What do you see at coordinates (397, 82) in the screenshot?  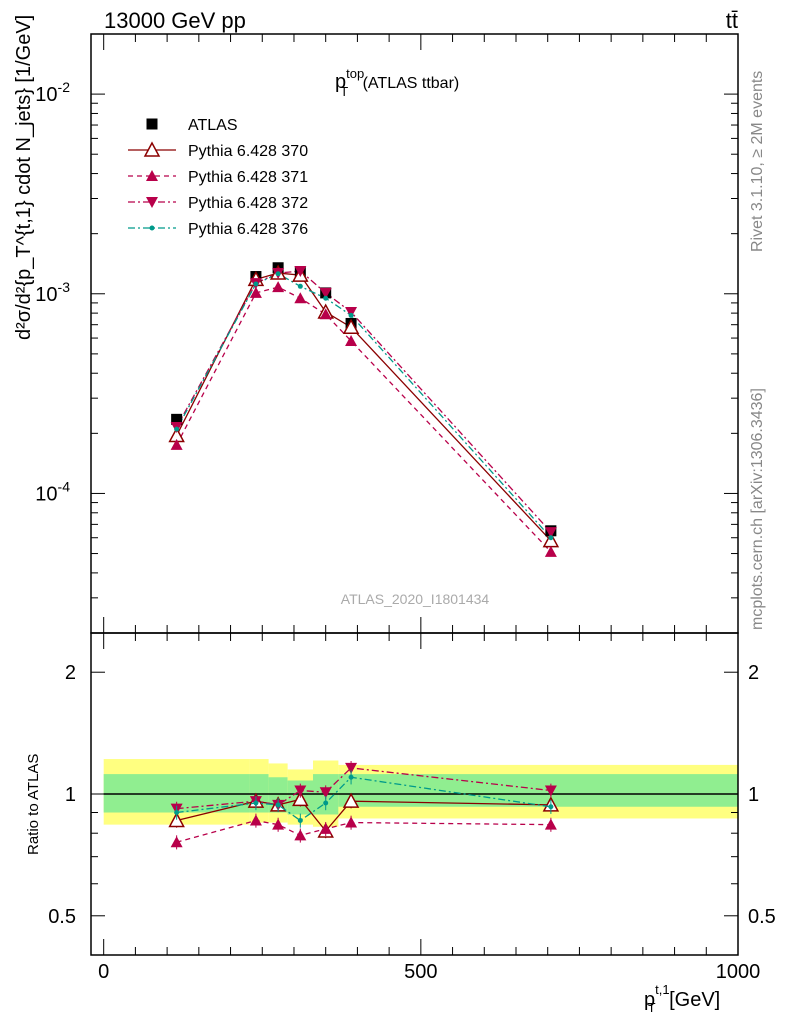 I see `plot-title: ptop T (ATLAS ttbar)` at bounding box center [397, 82].